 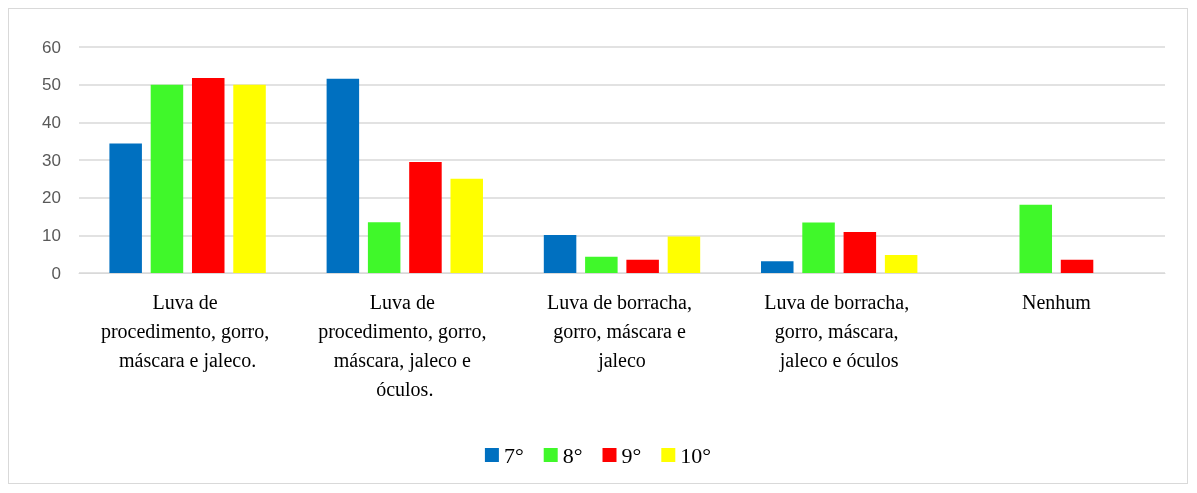 I want to click on legend-label: 10°, so click(x=696, y=455).